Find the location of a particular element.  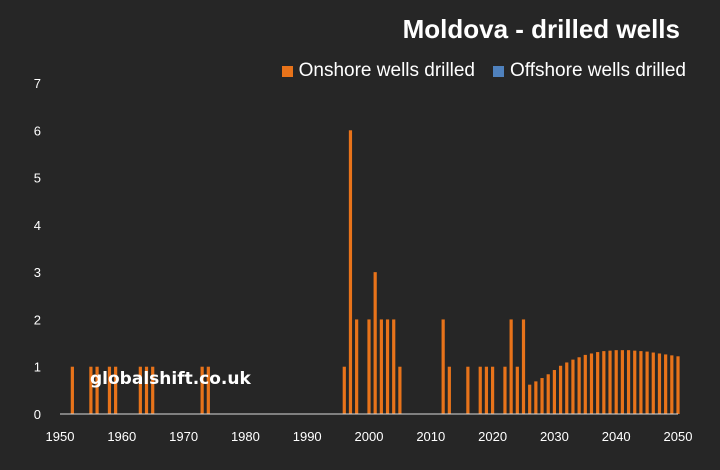

y-tick-label: 4 is located at coordinates (37, 225).